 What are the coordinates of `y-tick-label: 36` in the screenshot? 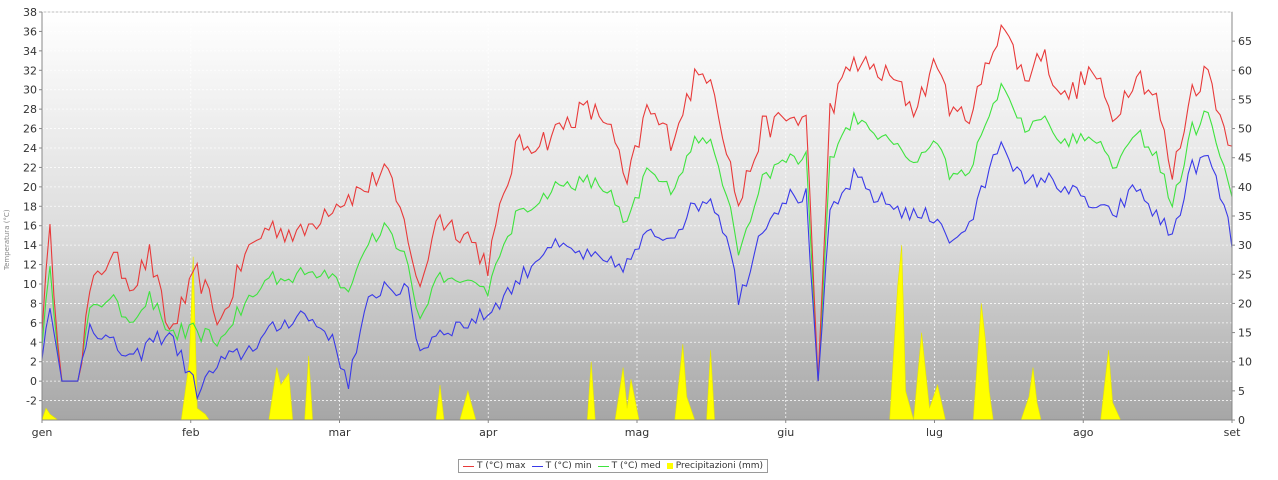 It's located at (30, 31).